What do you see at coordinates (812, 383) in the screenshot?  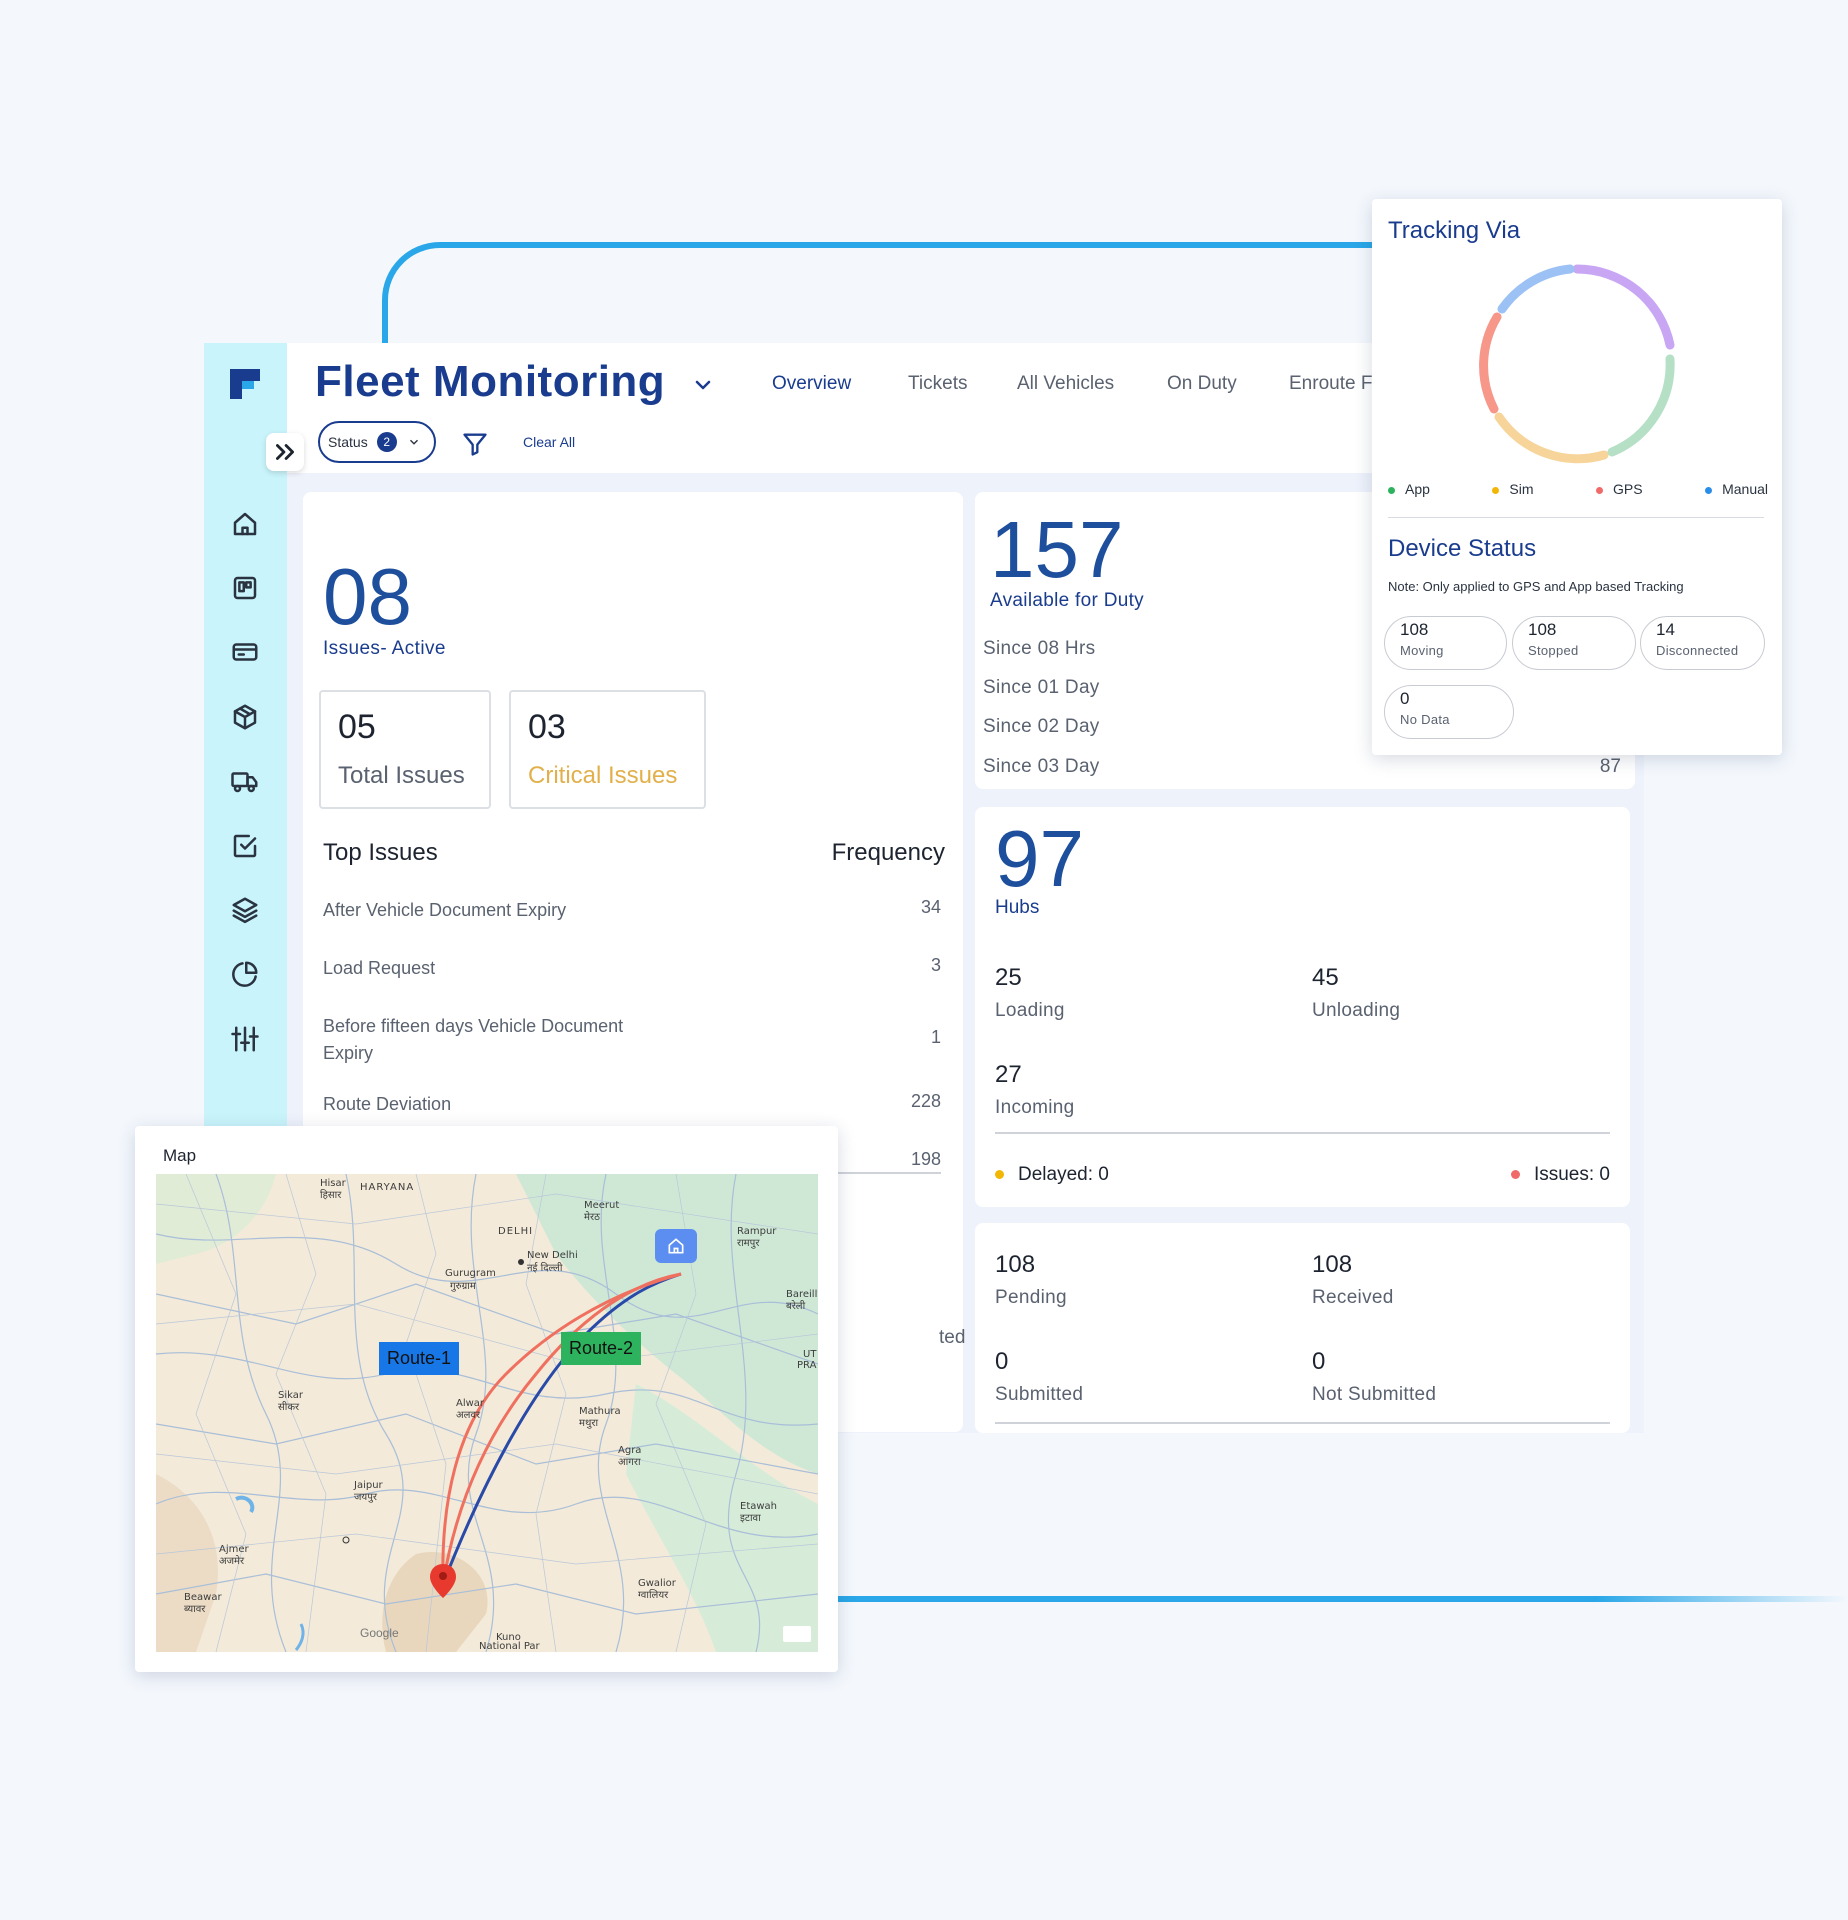 I see `tab-overview: Overview` at bounding box center [812, 383].